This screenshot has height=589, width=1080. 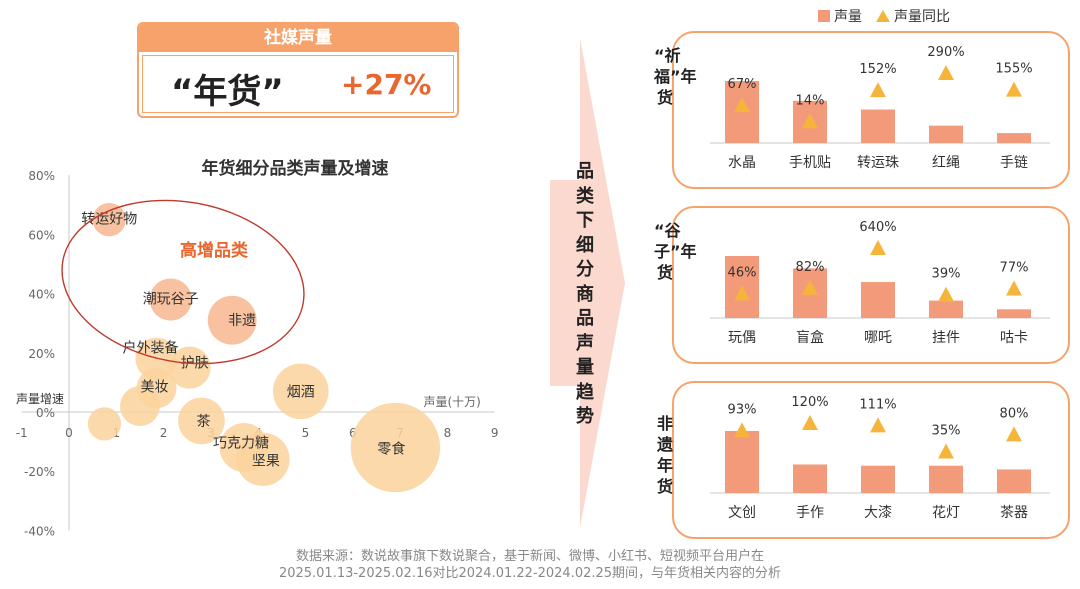 What do you see at coordinates (1014, 413) in the screenshot?
I see `growth-label: 80%` at bounding box center [1014, 413].